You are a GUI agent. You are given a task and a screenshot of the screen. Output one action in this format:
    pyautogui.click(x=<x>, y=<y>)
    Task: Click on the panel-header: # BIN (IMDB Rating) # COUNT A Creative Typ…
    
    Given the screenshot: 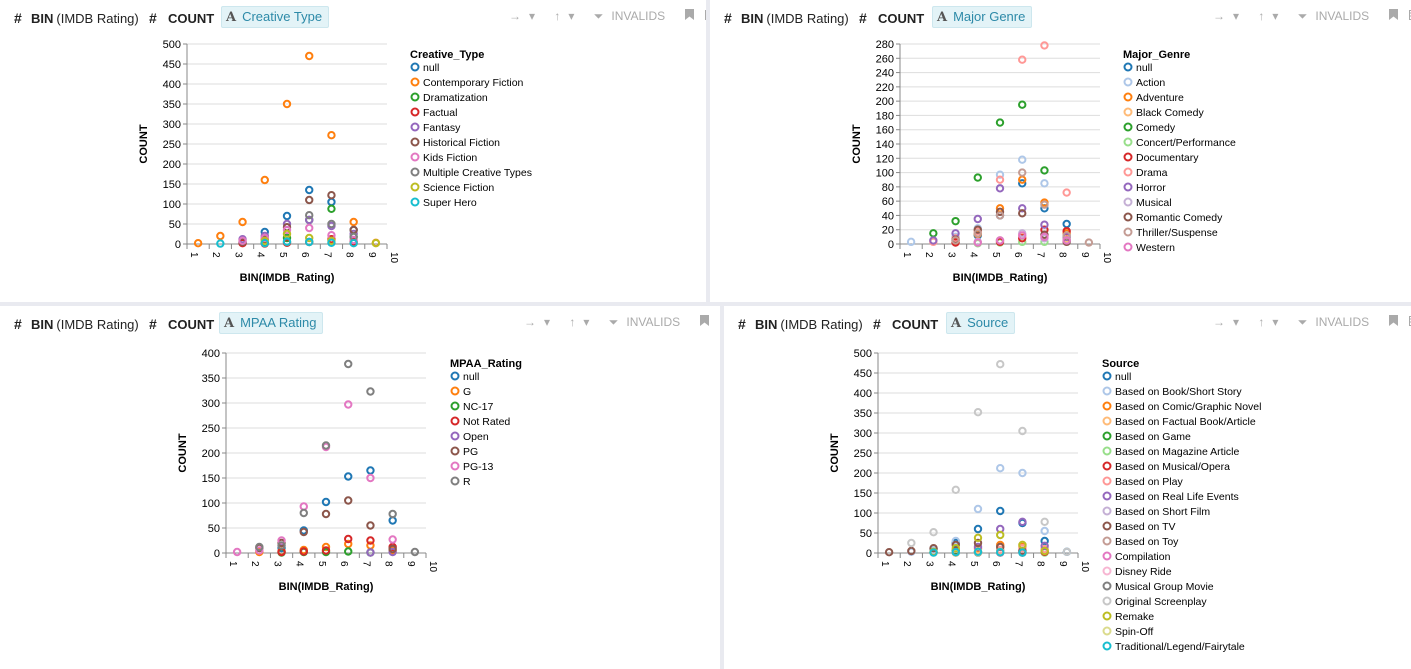 What is the action you would take?
    pyautogui.click(x=353, y=17)
    